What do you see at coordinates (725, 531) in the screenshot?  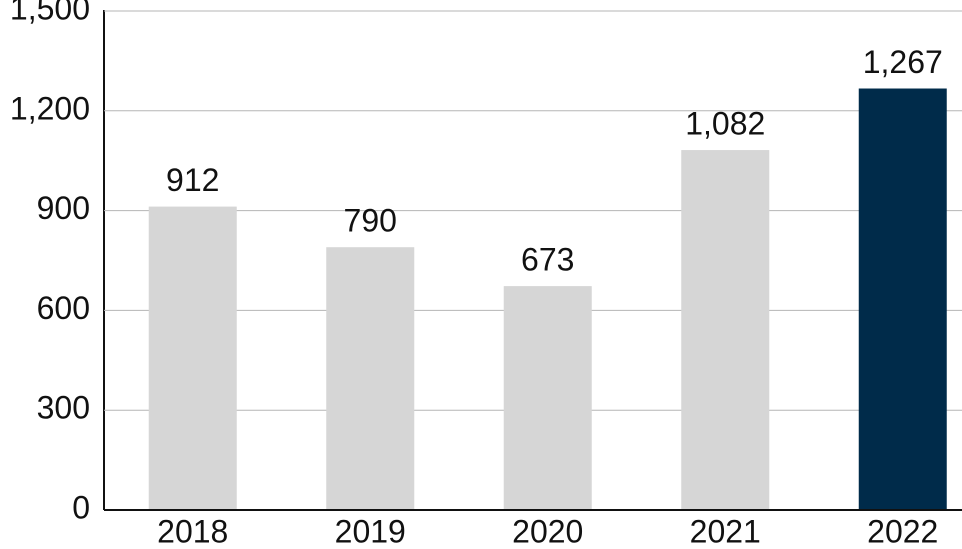 I see `x-tick-label: 2021` at bounding box center [725, 531].